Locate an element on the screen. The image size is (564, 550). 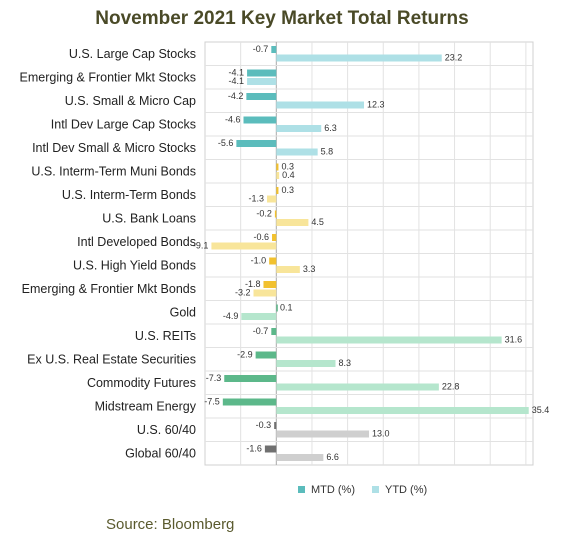
legend-swatch-ytd is located at coordinates (375, 489).